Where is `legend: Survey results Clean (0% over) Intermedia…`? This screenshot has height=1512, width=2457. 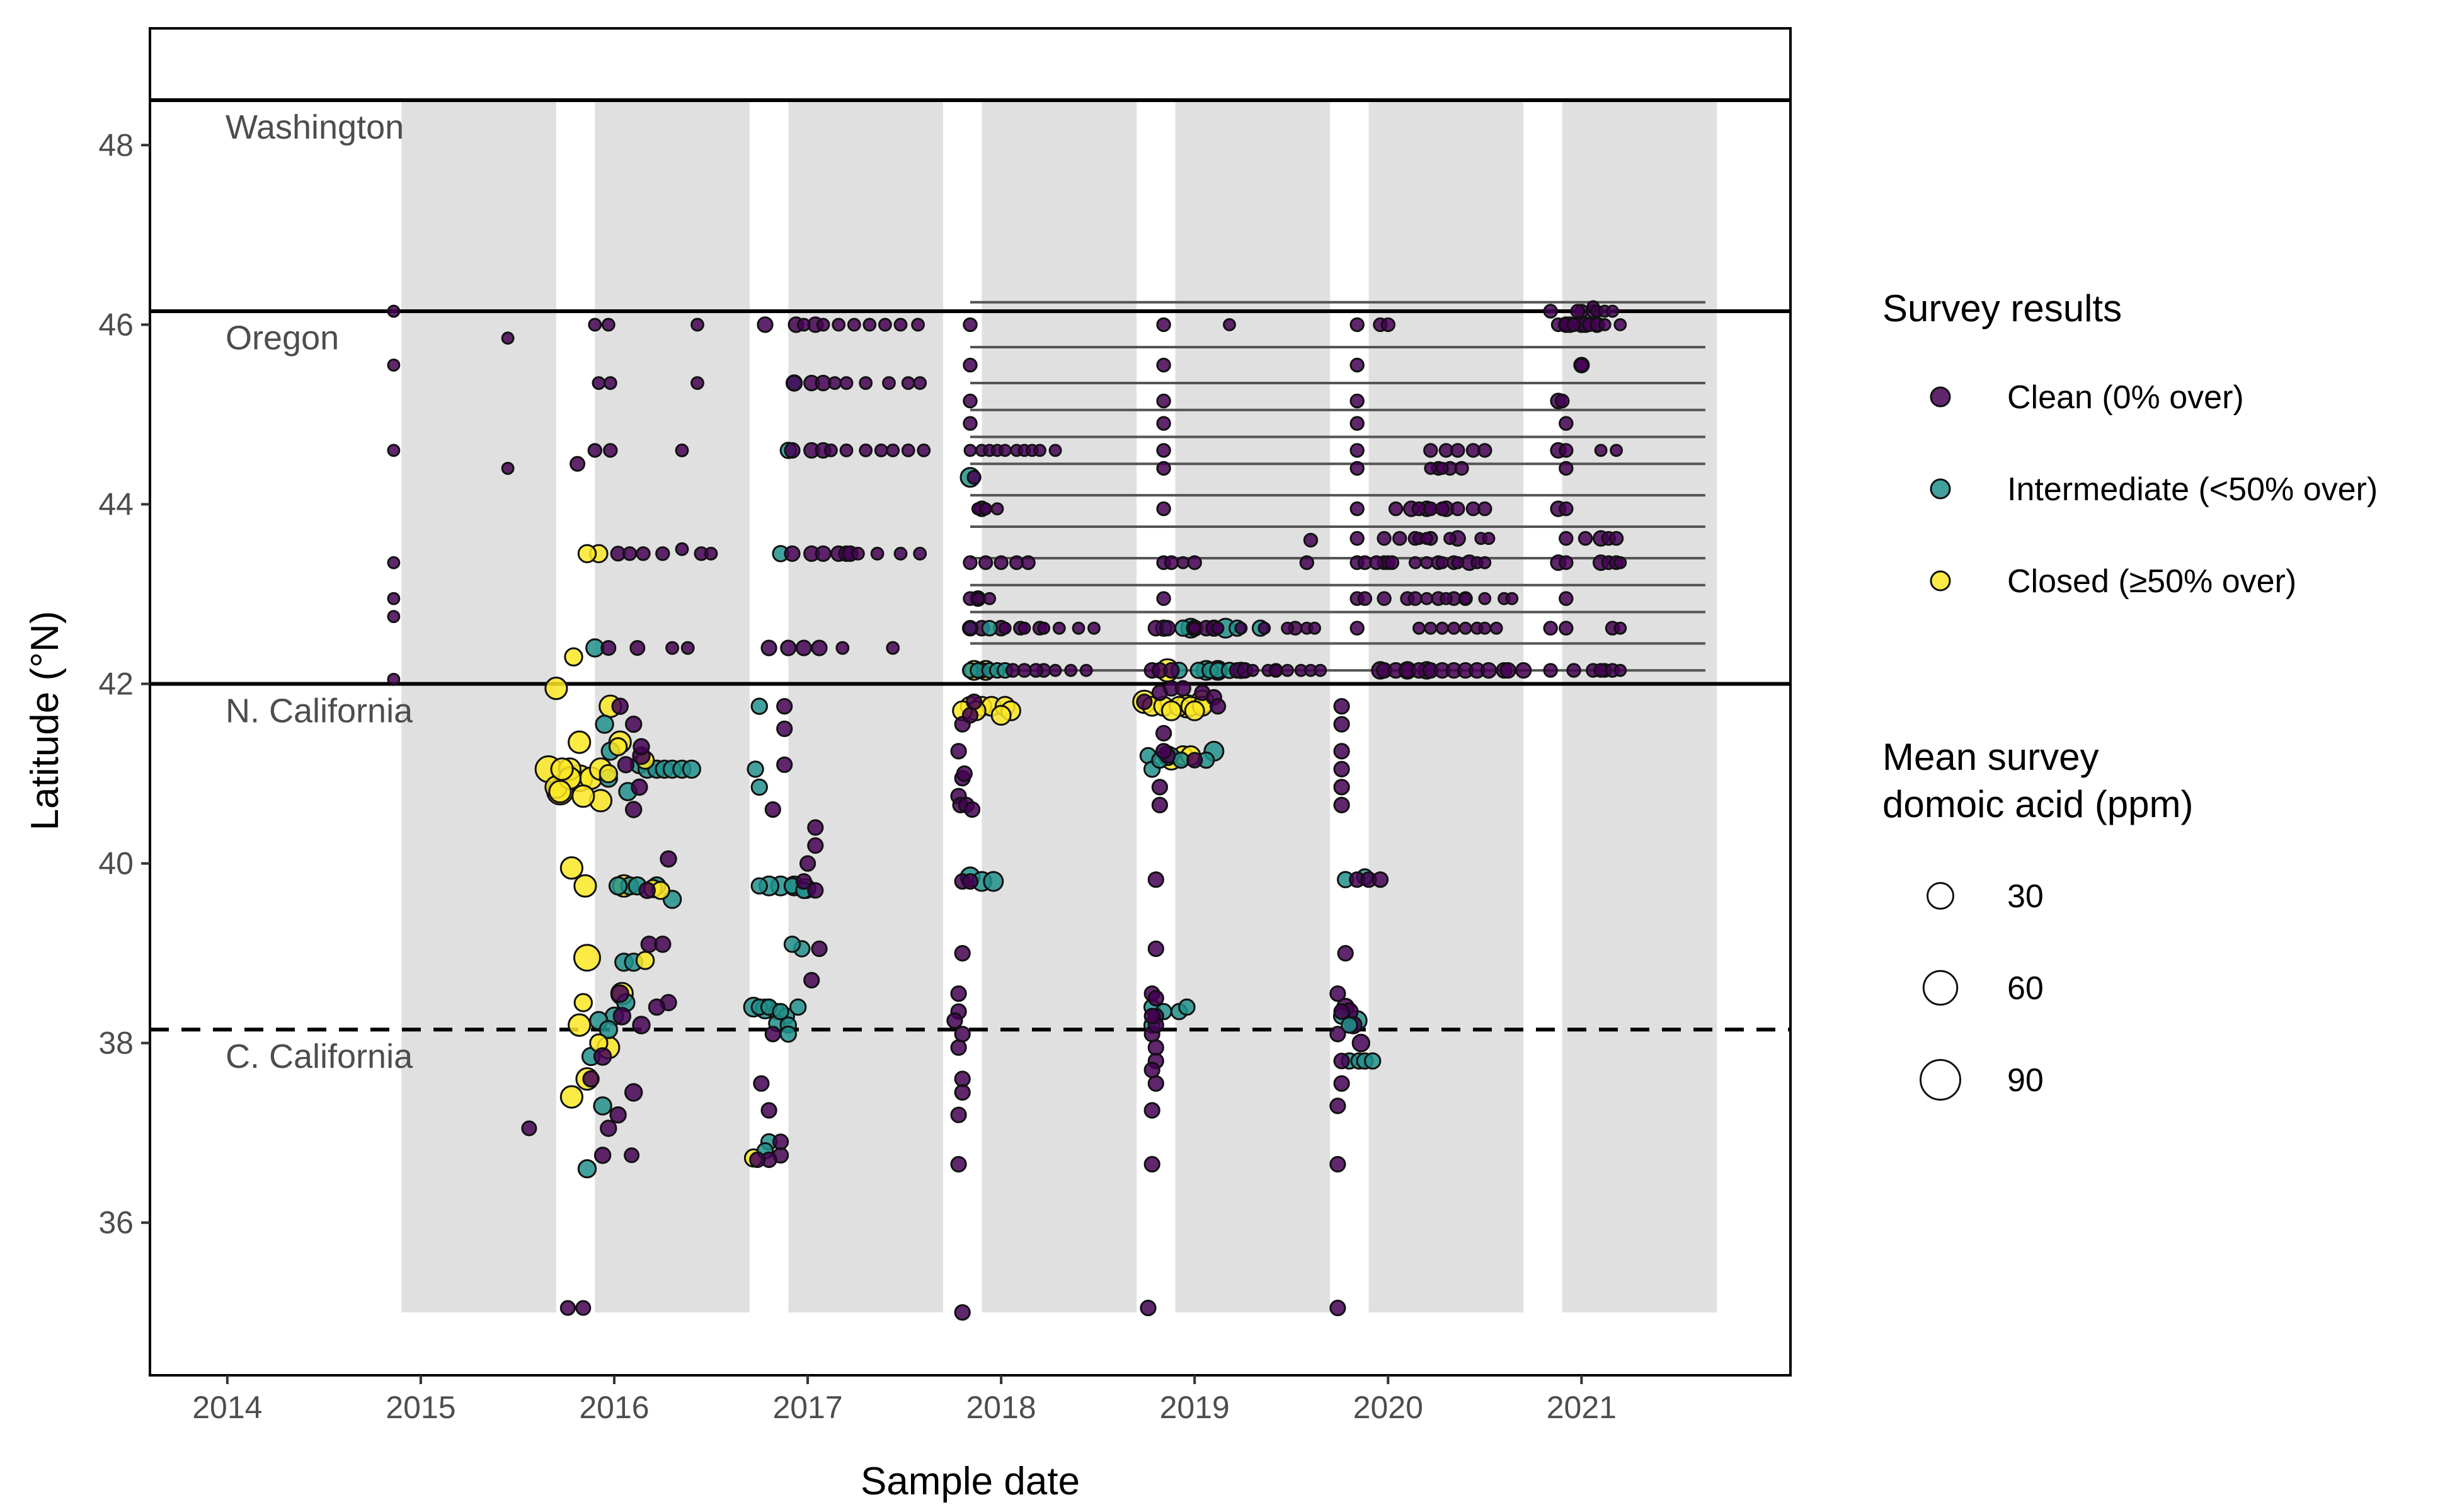
legend: Survey results Clean (0% over) Intermedia… is located at coordinates (2130, 694).